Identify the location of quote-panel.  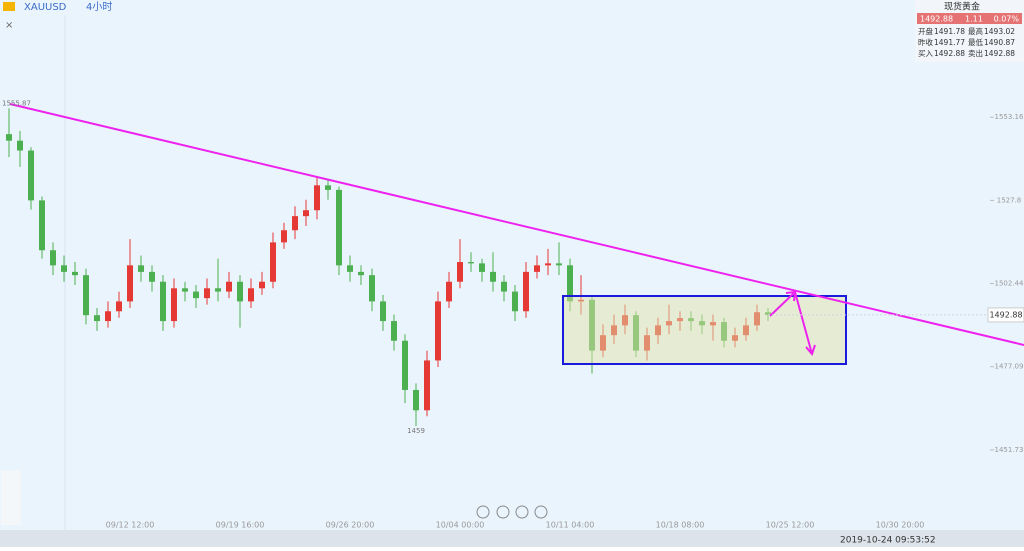
(969, 31).